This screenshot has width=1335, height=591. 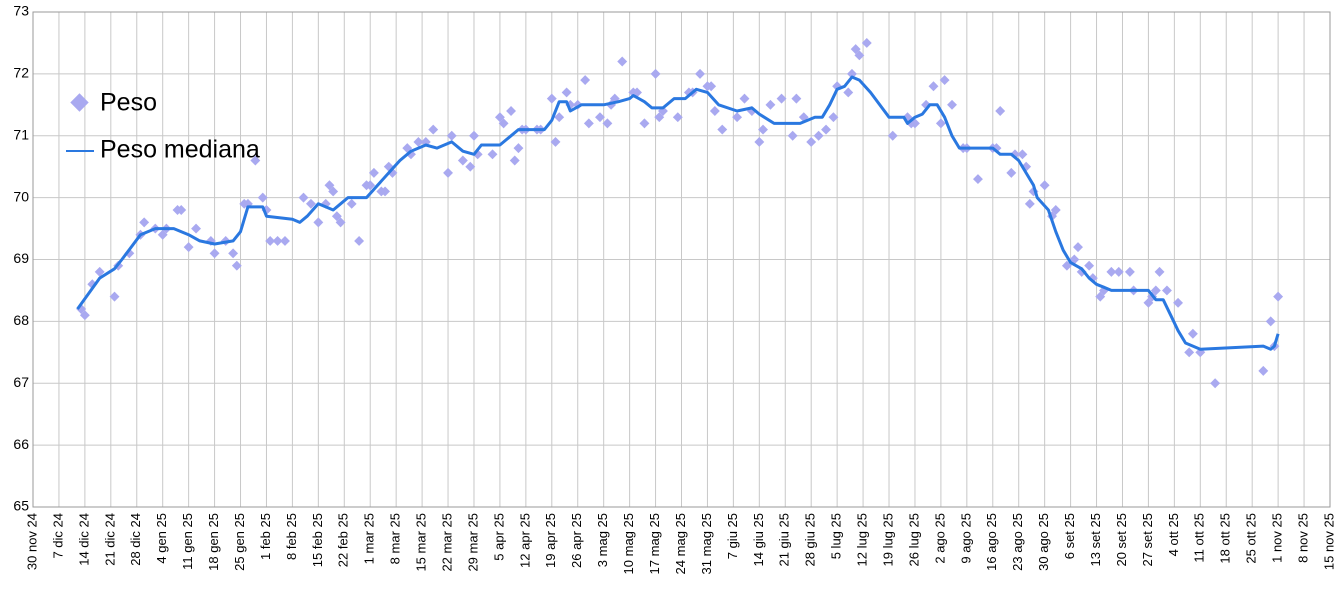 I want to click on x-tick-label: 26 apr 25, so click(x=576, y=540).